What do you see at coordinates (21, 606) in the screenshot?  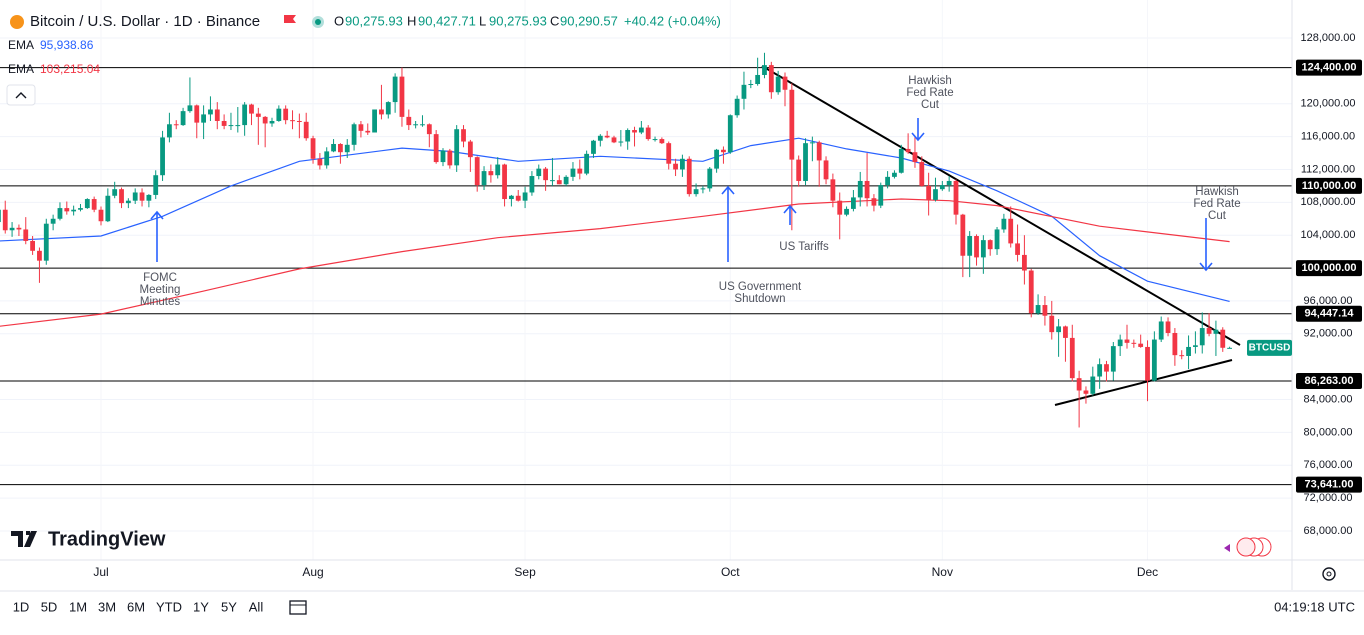 I see `range-button: 1D` at bounding box center [21, 606].